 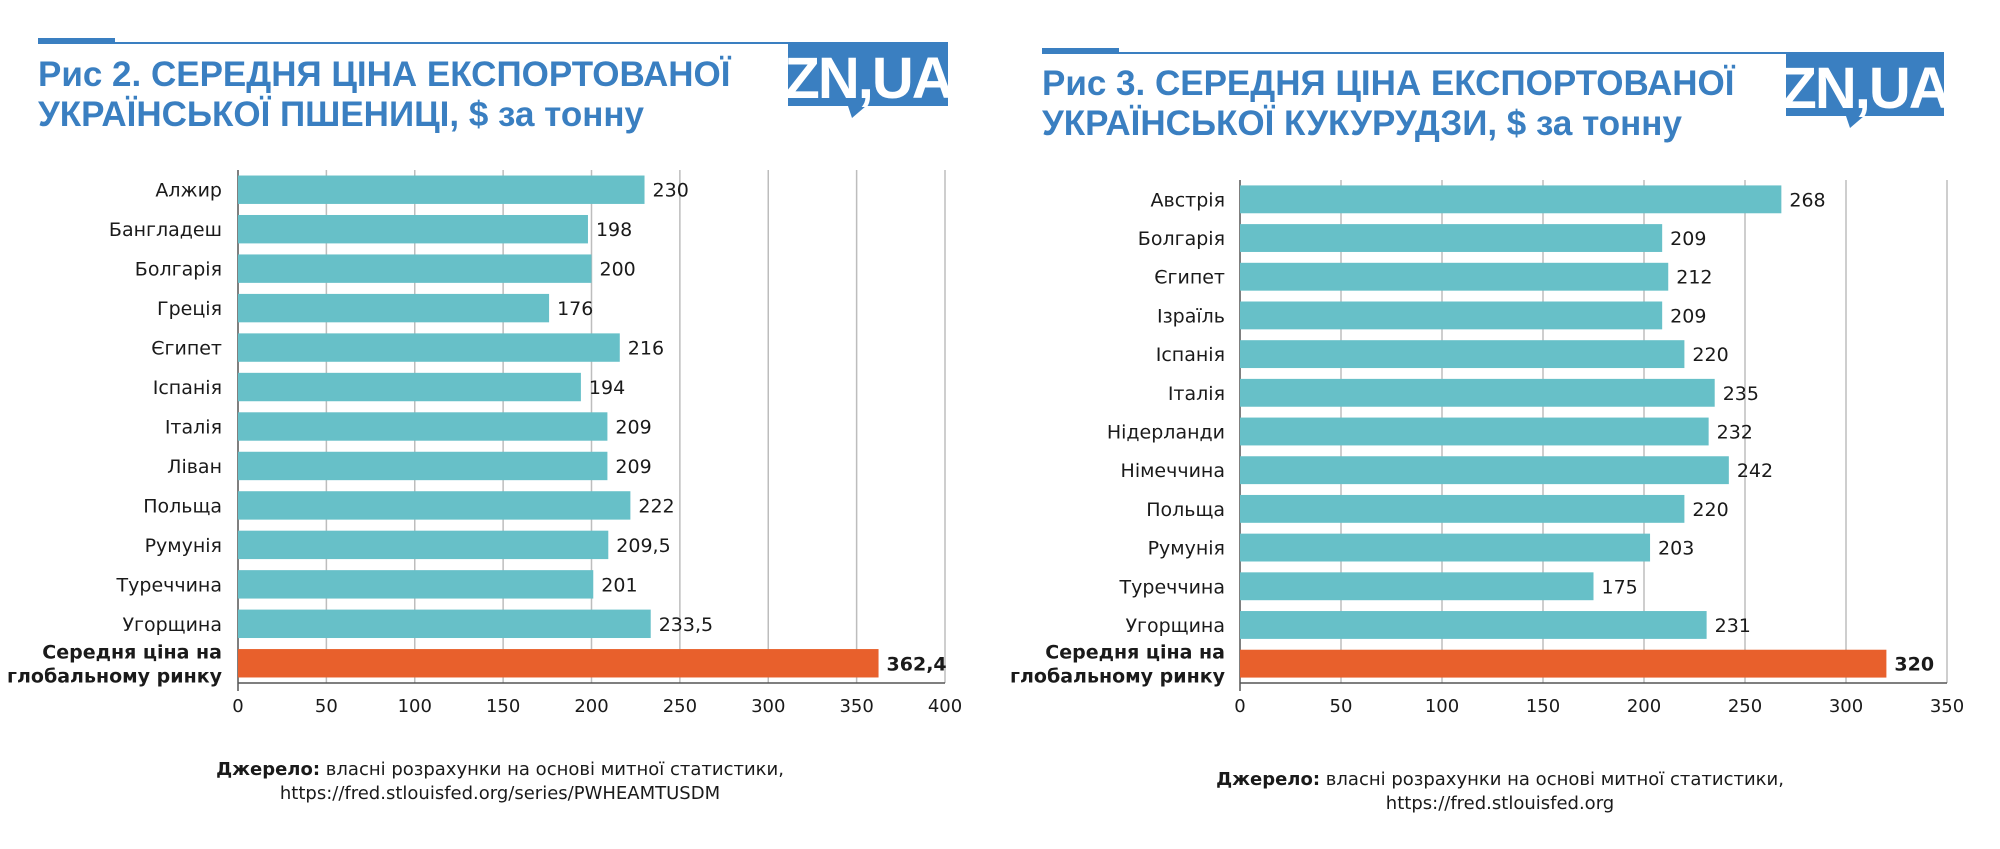 I want to click on data-label: 216, so click(x=646, y=349).